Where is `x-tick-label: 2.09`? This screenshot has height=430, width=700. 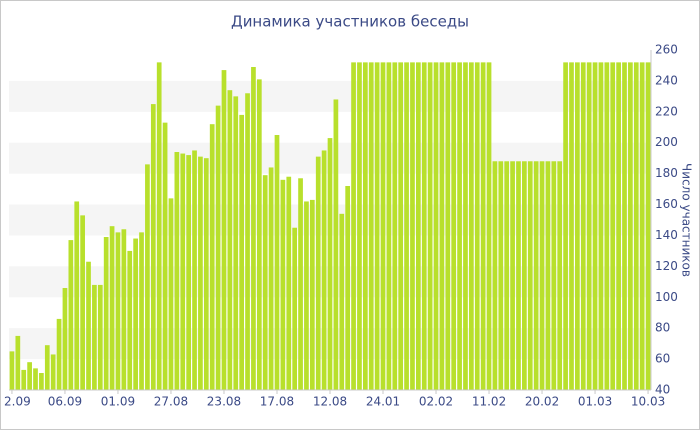
x-tick-label: 2.09 is located at coordinates (17, 402).